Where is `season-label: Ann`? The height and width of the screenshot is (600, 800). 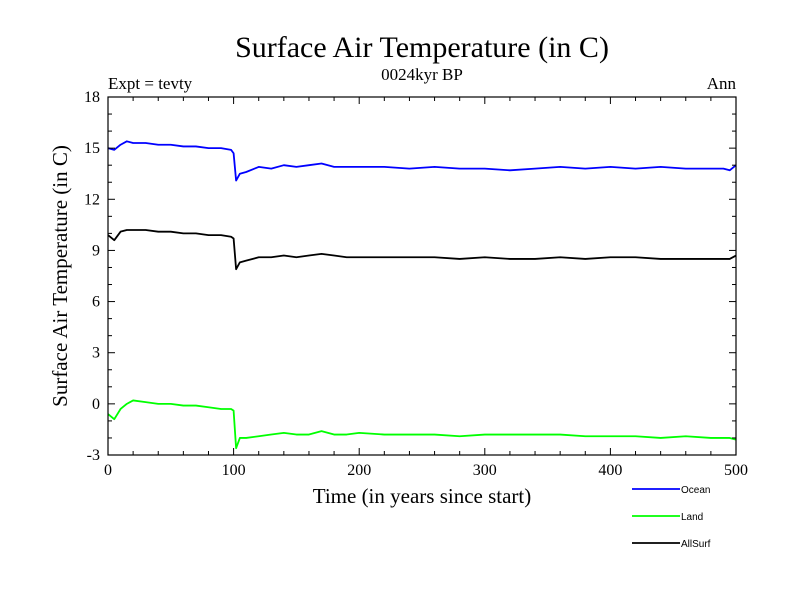
season-label: Ann is located at coordinates (722, 83).